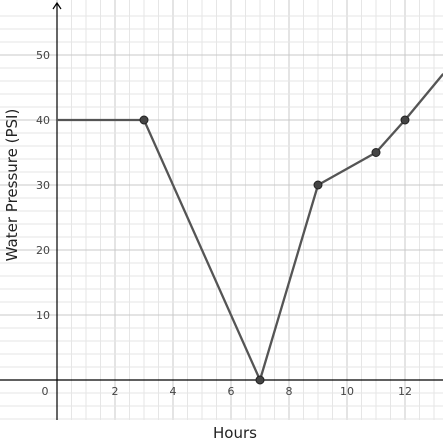 The image size is (443, 443). I want to click on x-tick-label: 0, so click(45, 391).